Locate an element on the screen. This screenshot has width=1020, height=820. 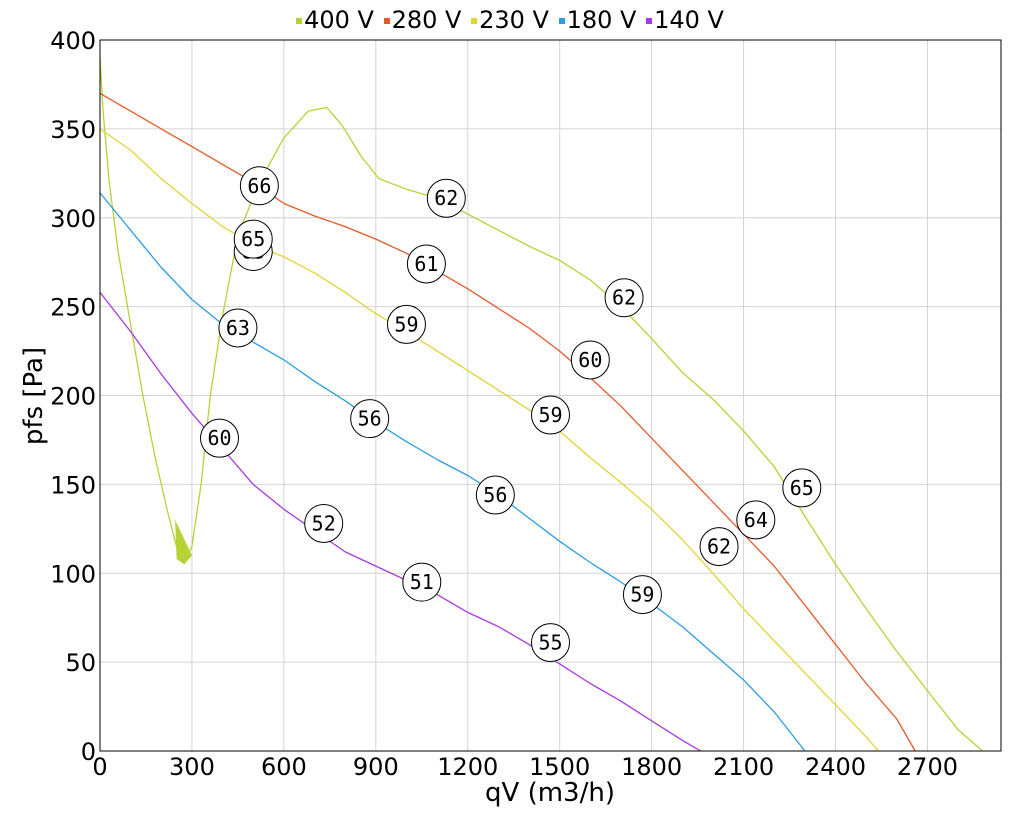
data-label-badge: 64 is located at coordinates (756, 520).